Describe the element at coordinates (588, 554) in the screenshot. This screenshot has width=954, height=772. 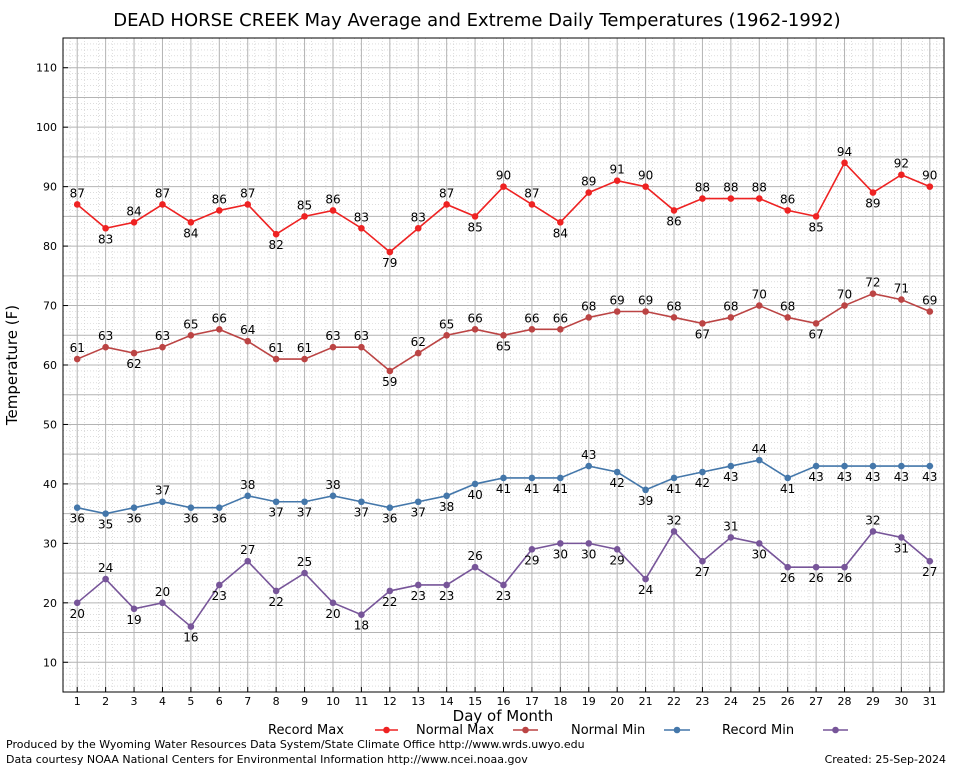
I see `data-label-record-min: 30` at that location.